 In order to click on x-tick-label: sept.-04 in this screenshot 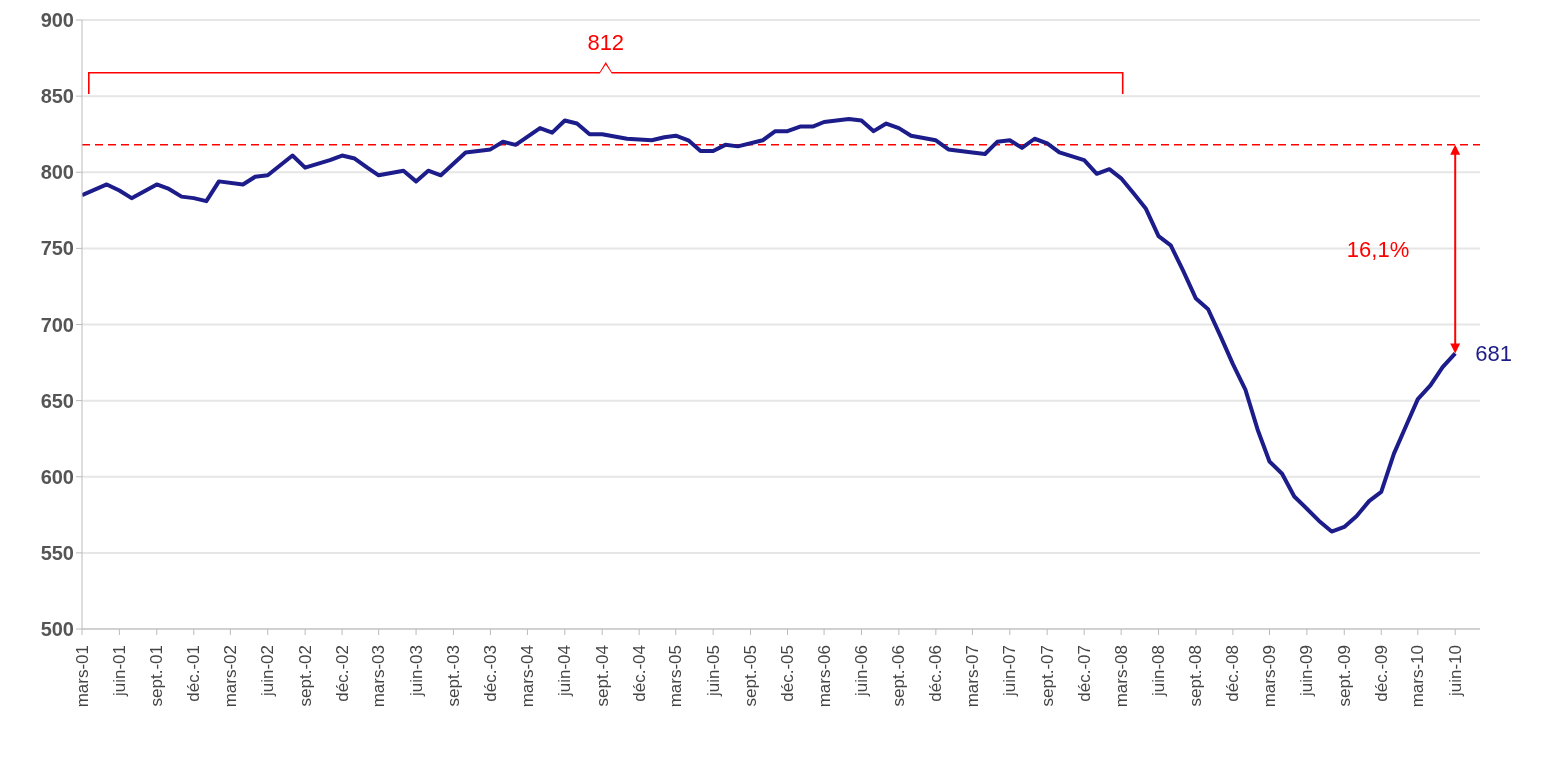, I will do `click(602, 676)`.